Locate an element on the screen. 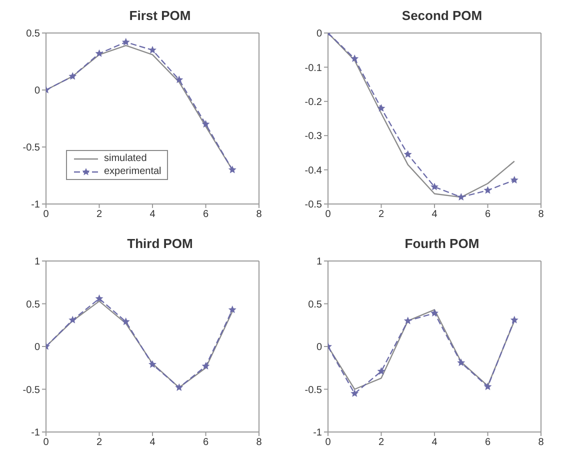  y-tick-label: -0.3 is located at coordinates (313, 136).